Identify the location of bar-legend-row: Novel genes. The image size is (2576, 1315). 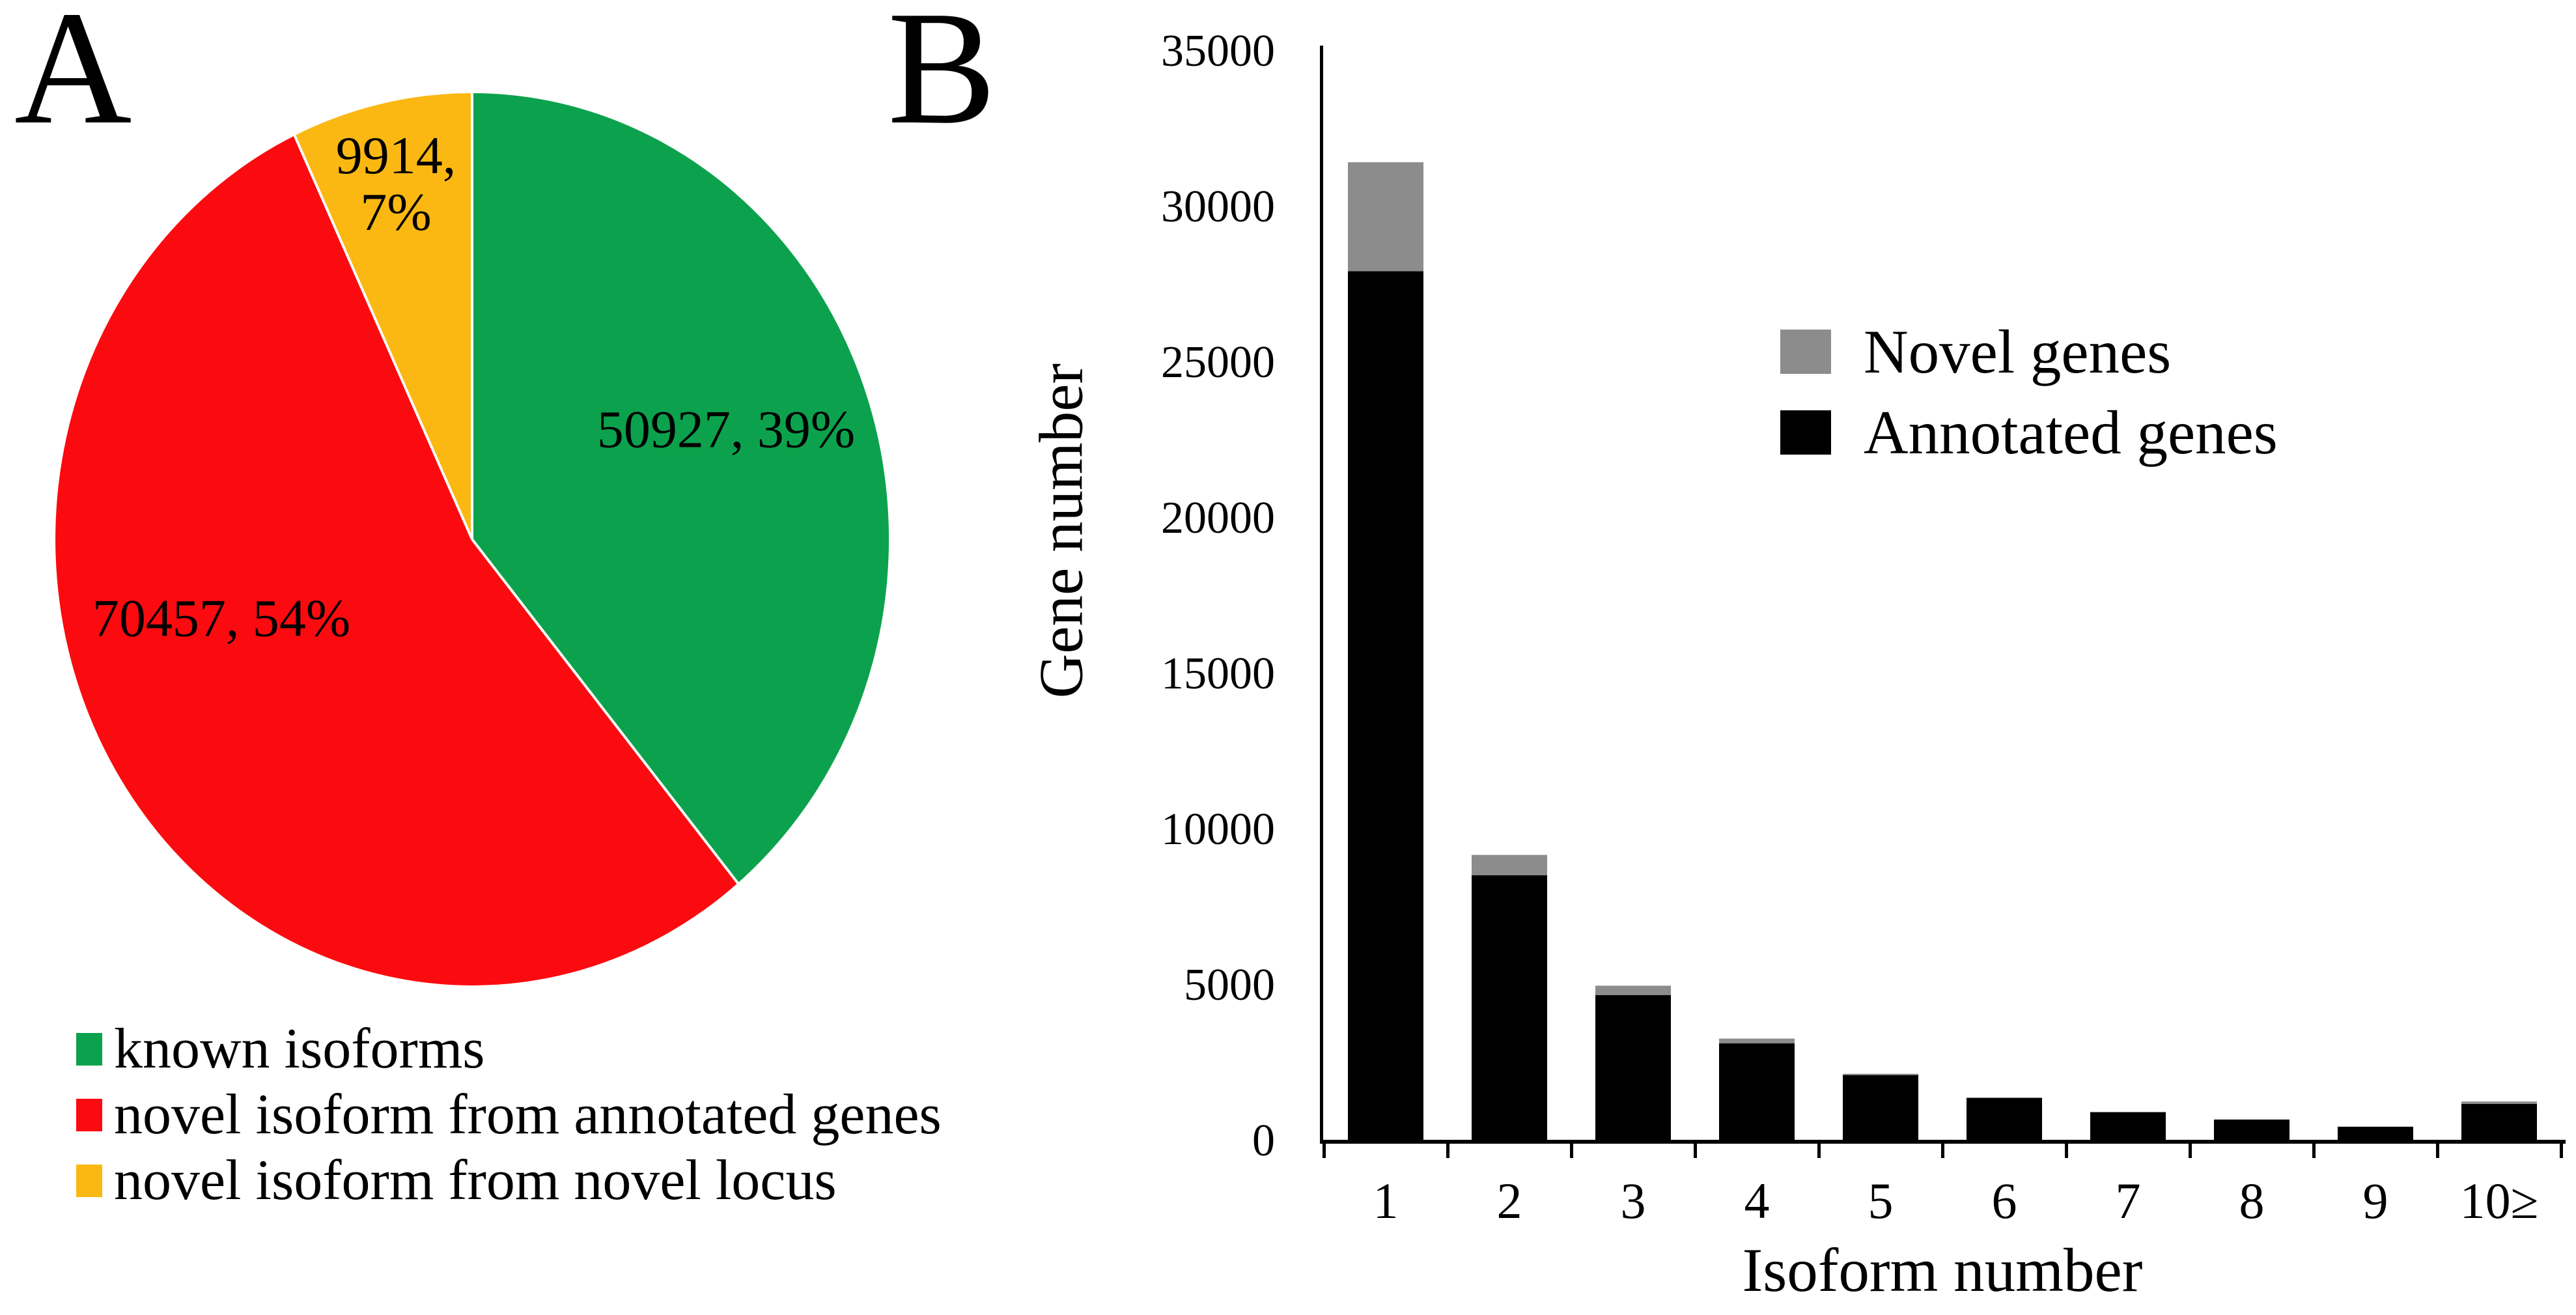
(2029, 351).